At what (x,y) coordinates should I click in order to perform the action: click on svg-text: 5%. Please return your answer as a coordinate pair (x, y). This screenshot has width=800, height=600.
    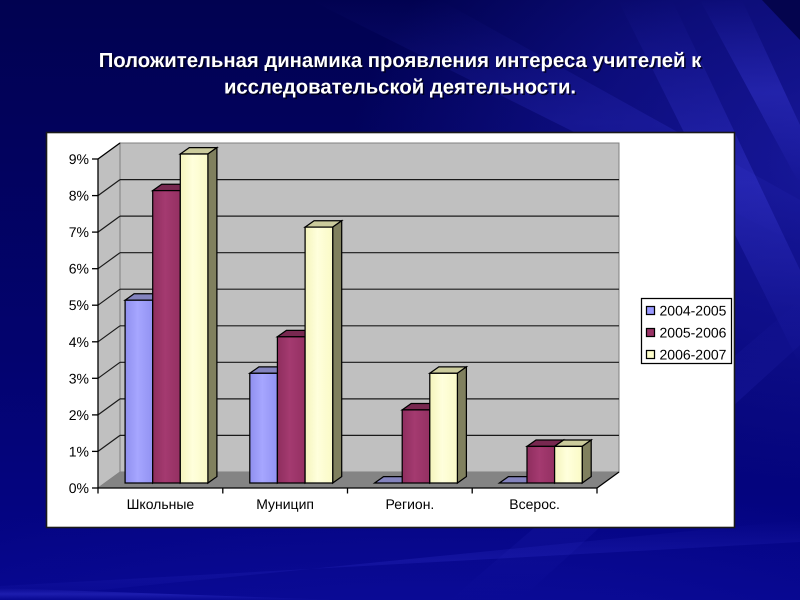
    Looking at the image, I should click on (79, 305).